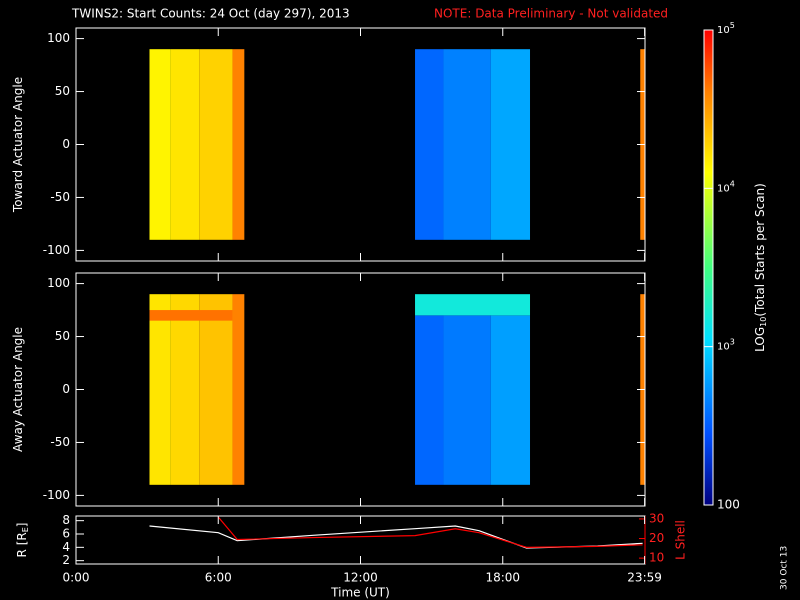 The width and height of the screenshot is (800, 600). I want to click on y2-tick-label: 10, so click(656, 558).